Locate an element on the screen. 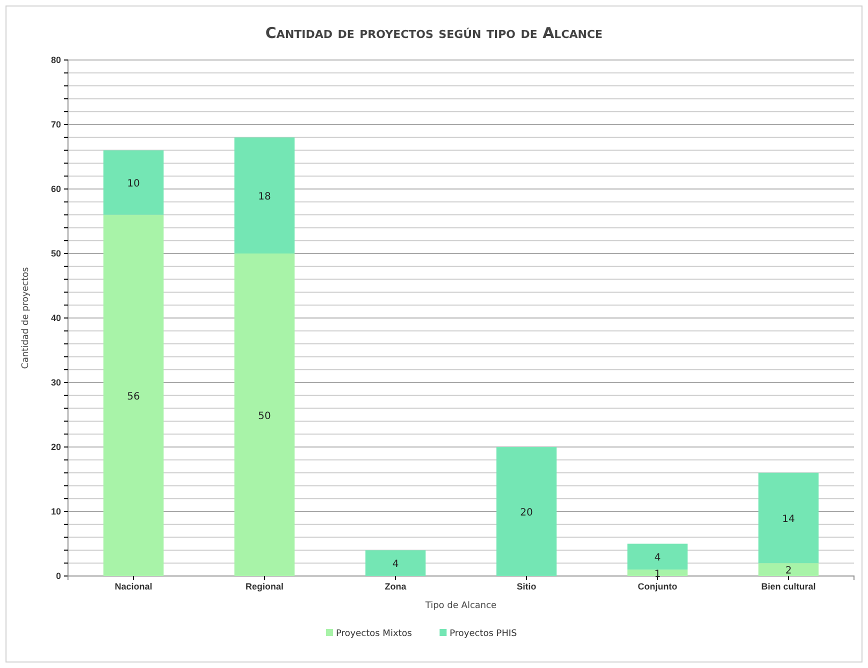  y-axis-title: Cantidad de proyectos is located at coordinates (26, 317).